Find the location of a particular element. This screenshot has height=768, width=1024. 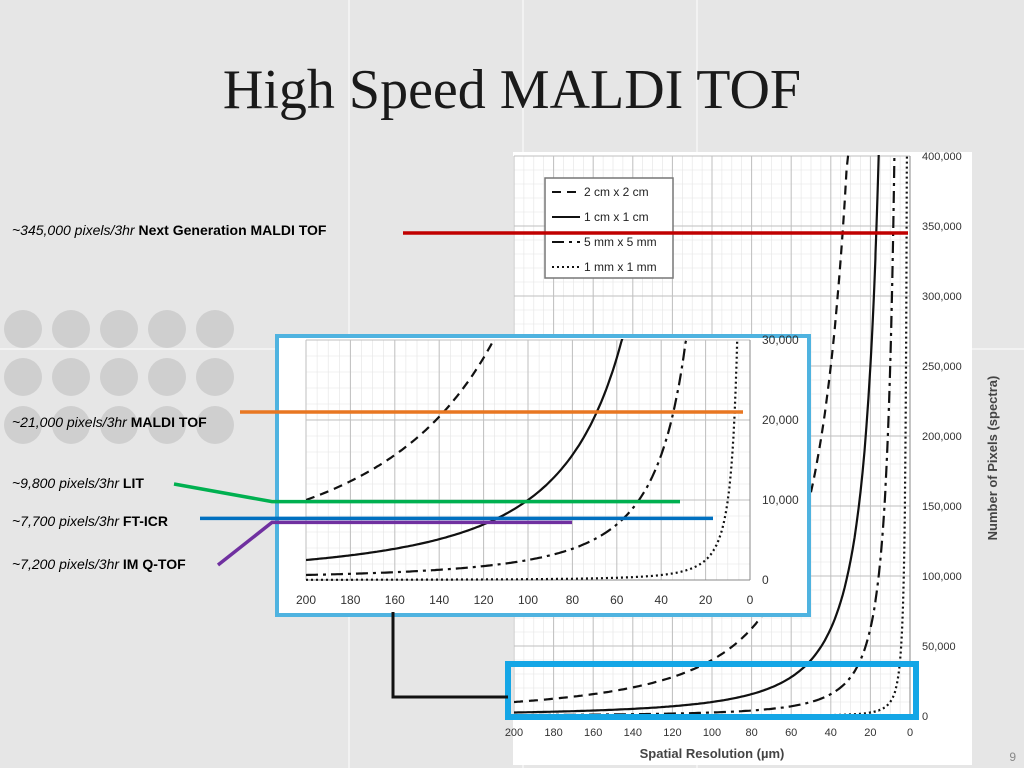

annotation-instrument: IM Q-TOF is located at coordinates (154, 564).